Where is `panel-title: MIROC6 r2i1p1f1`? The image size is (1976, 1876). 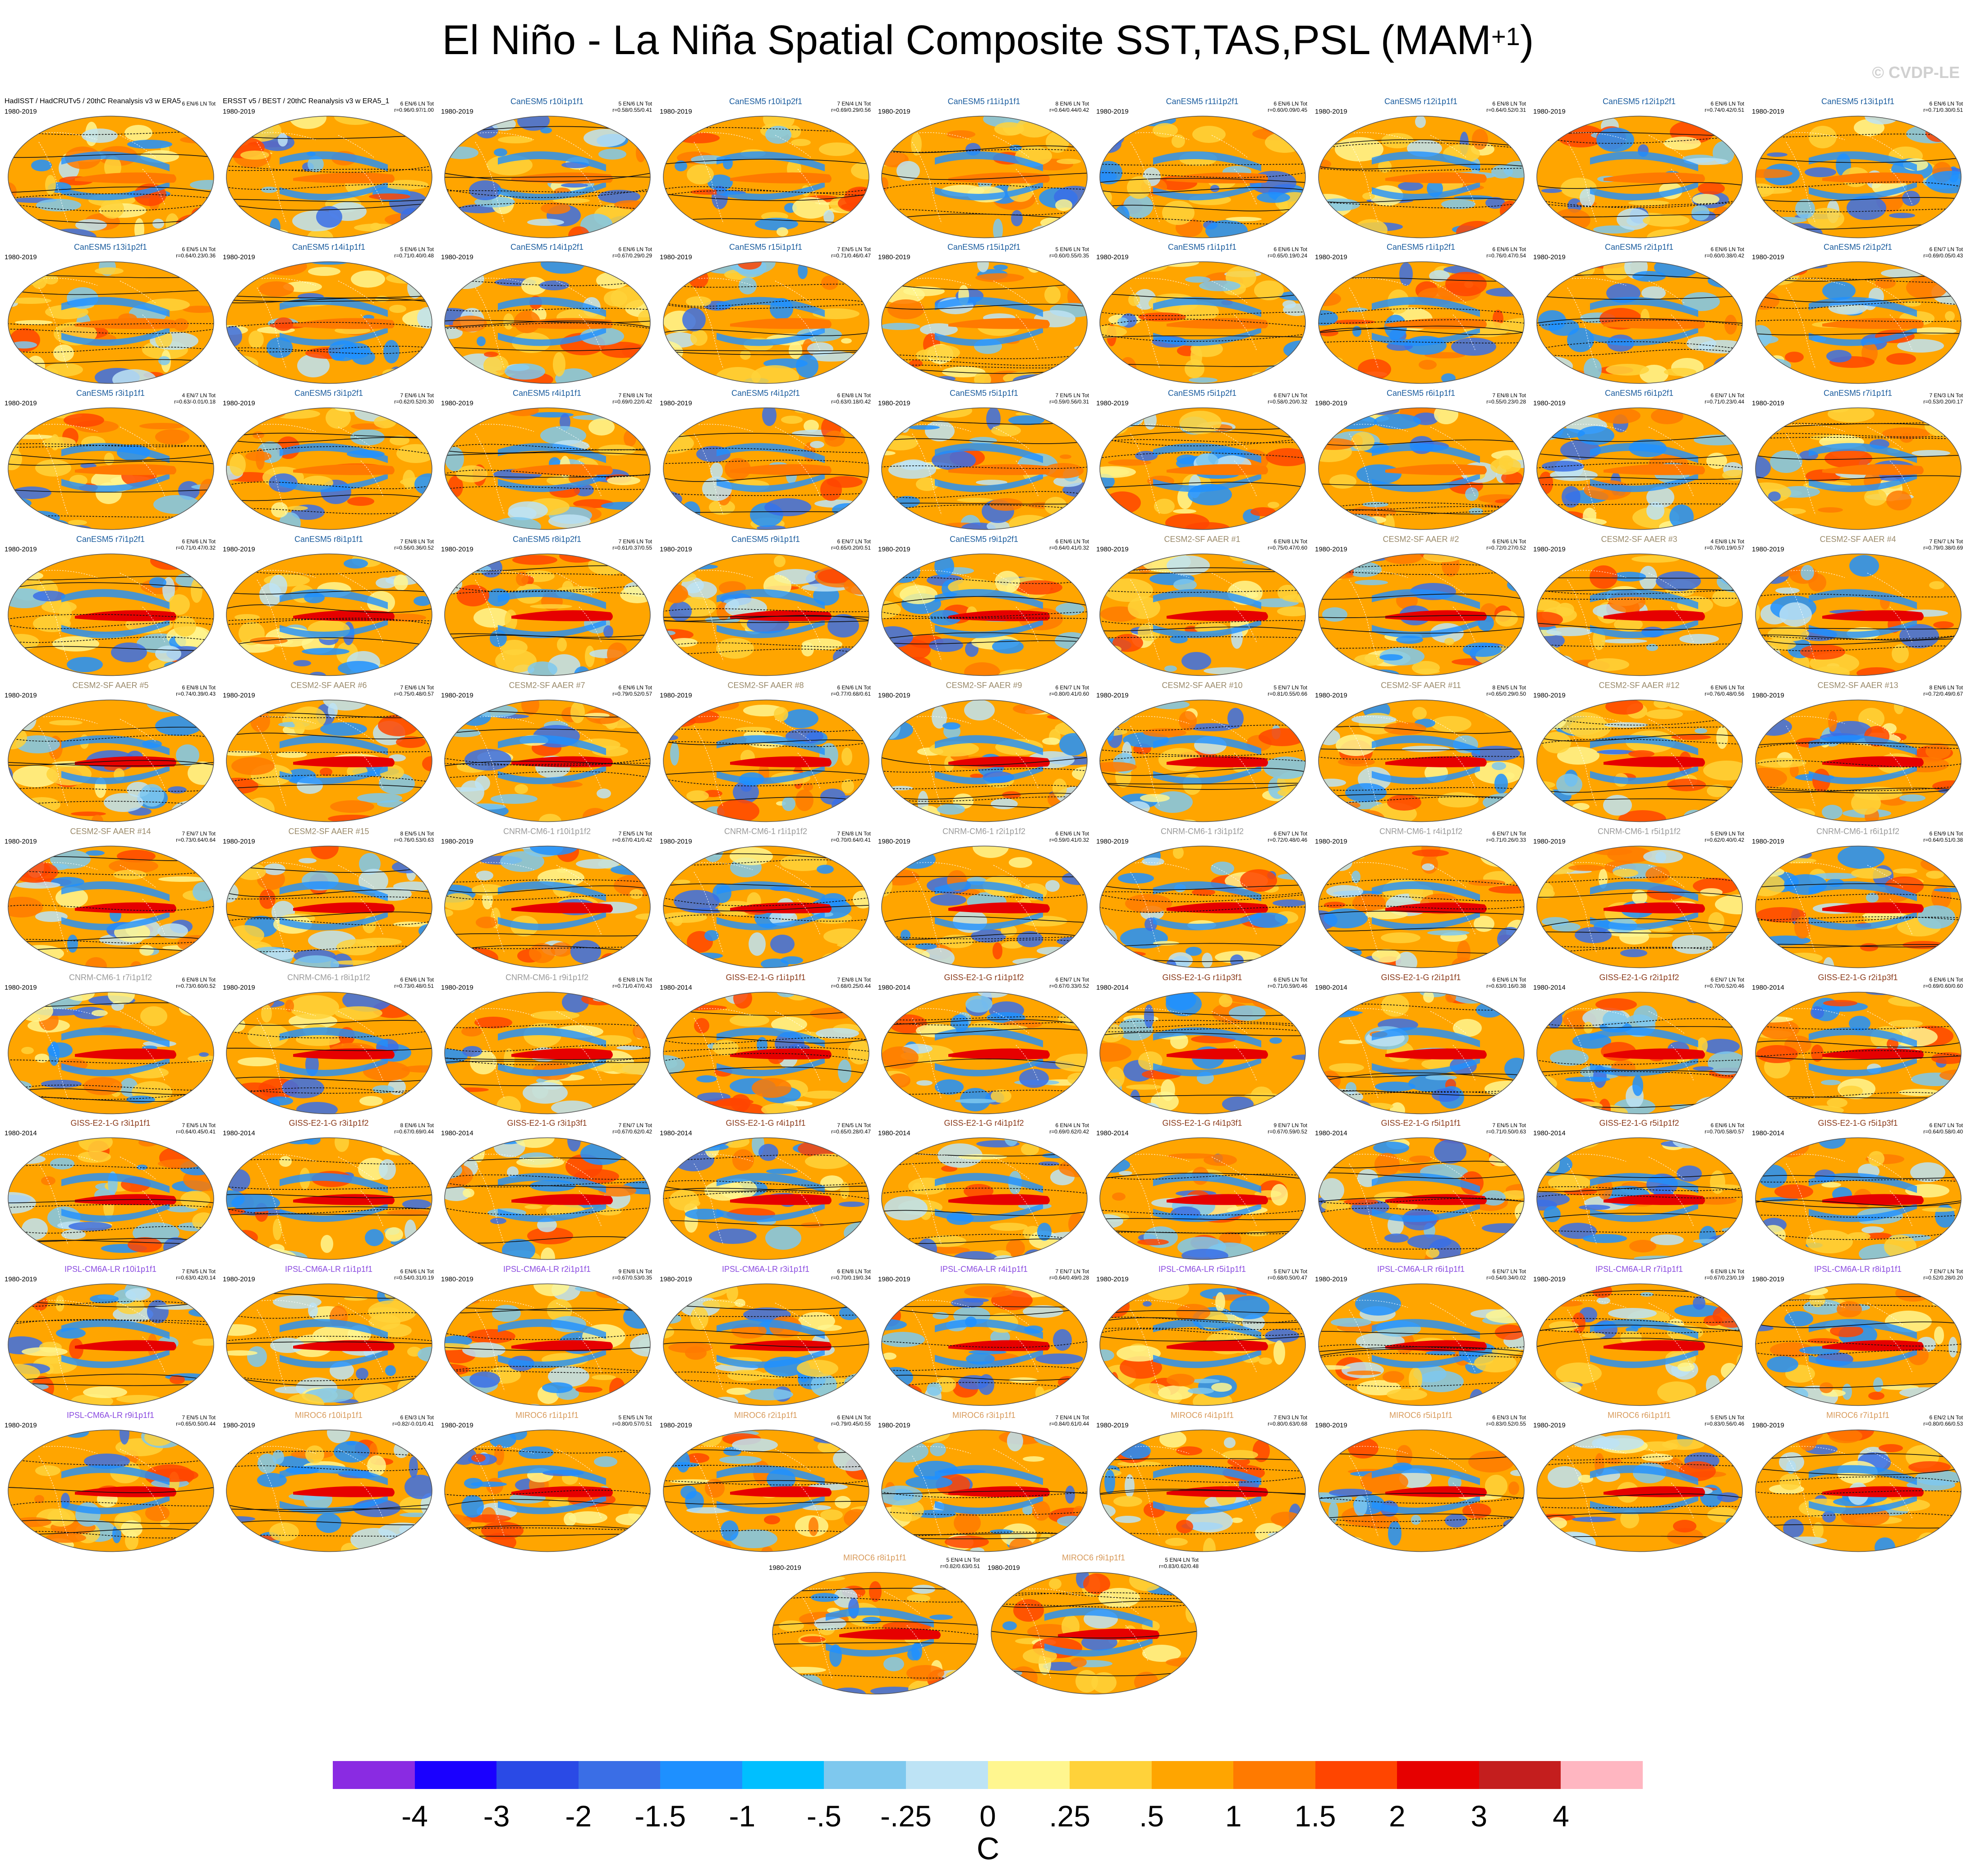 panel-title: MIROC6 r2i1p1f1 is located at coordinates (766, 1415).